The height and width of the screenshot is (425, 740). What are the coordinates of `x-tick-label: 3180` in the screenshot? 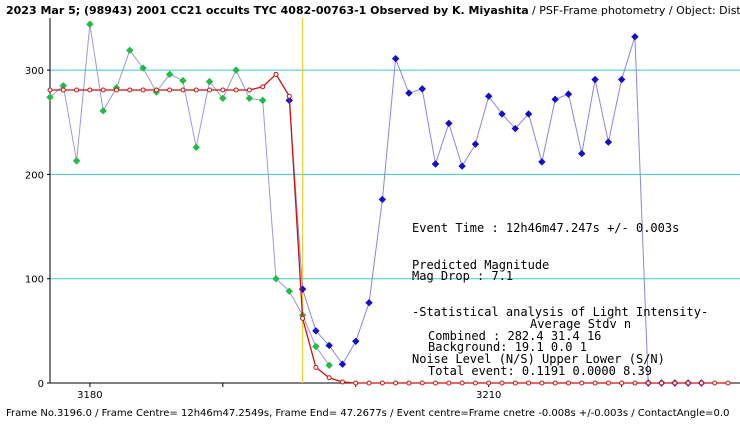 It's located at (89, 395).